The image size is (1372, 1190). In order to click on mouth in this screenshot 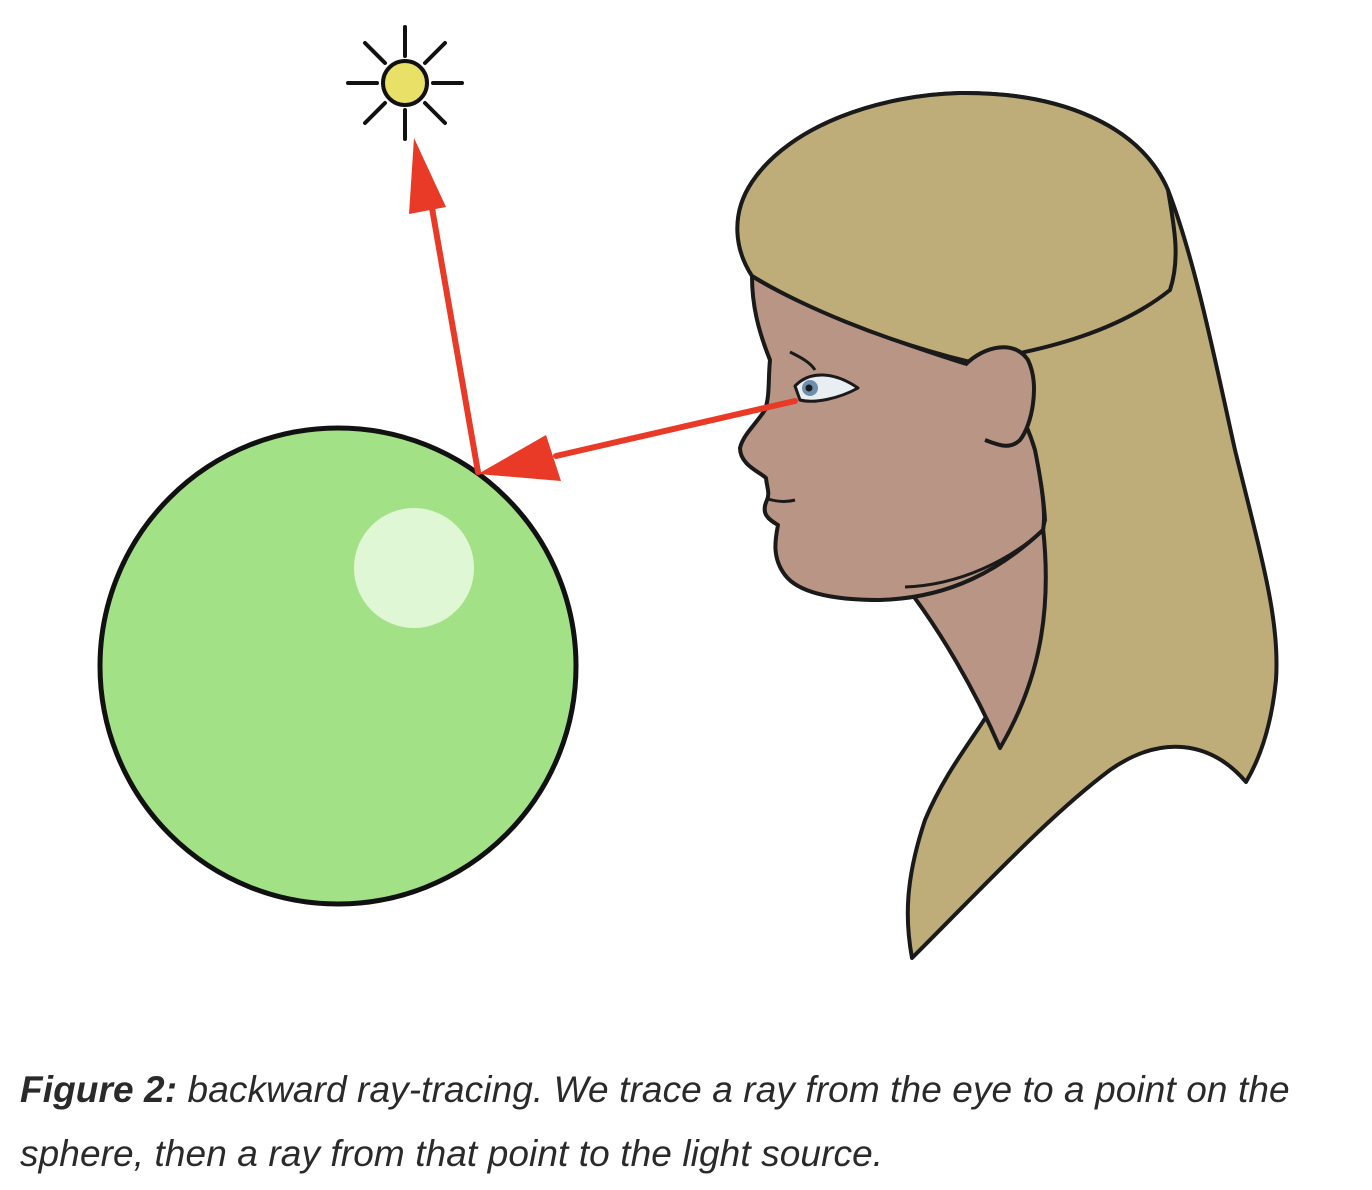, I will do `click(781, 500)`.